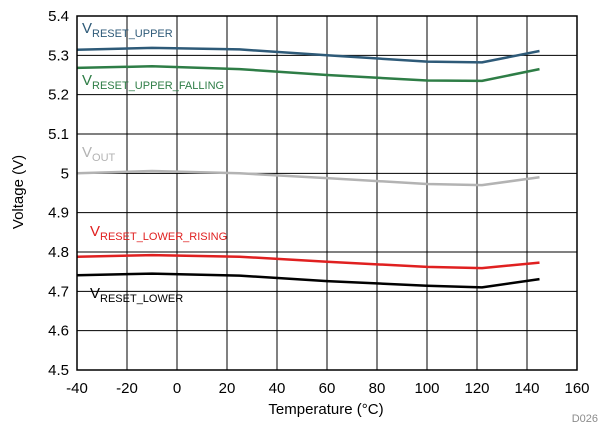 This screenshot has width=603, height=426. What do you see at coordinates (58, 291) in the screenshot?
I see `y-tick-label: 4.7` at bounding box center [58, 291].